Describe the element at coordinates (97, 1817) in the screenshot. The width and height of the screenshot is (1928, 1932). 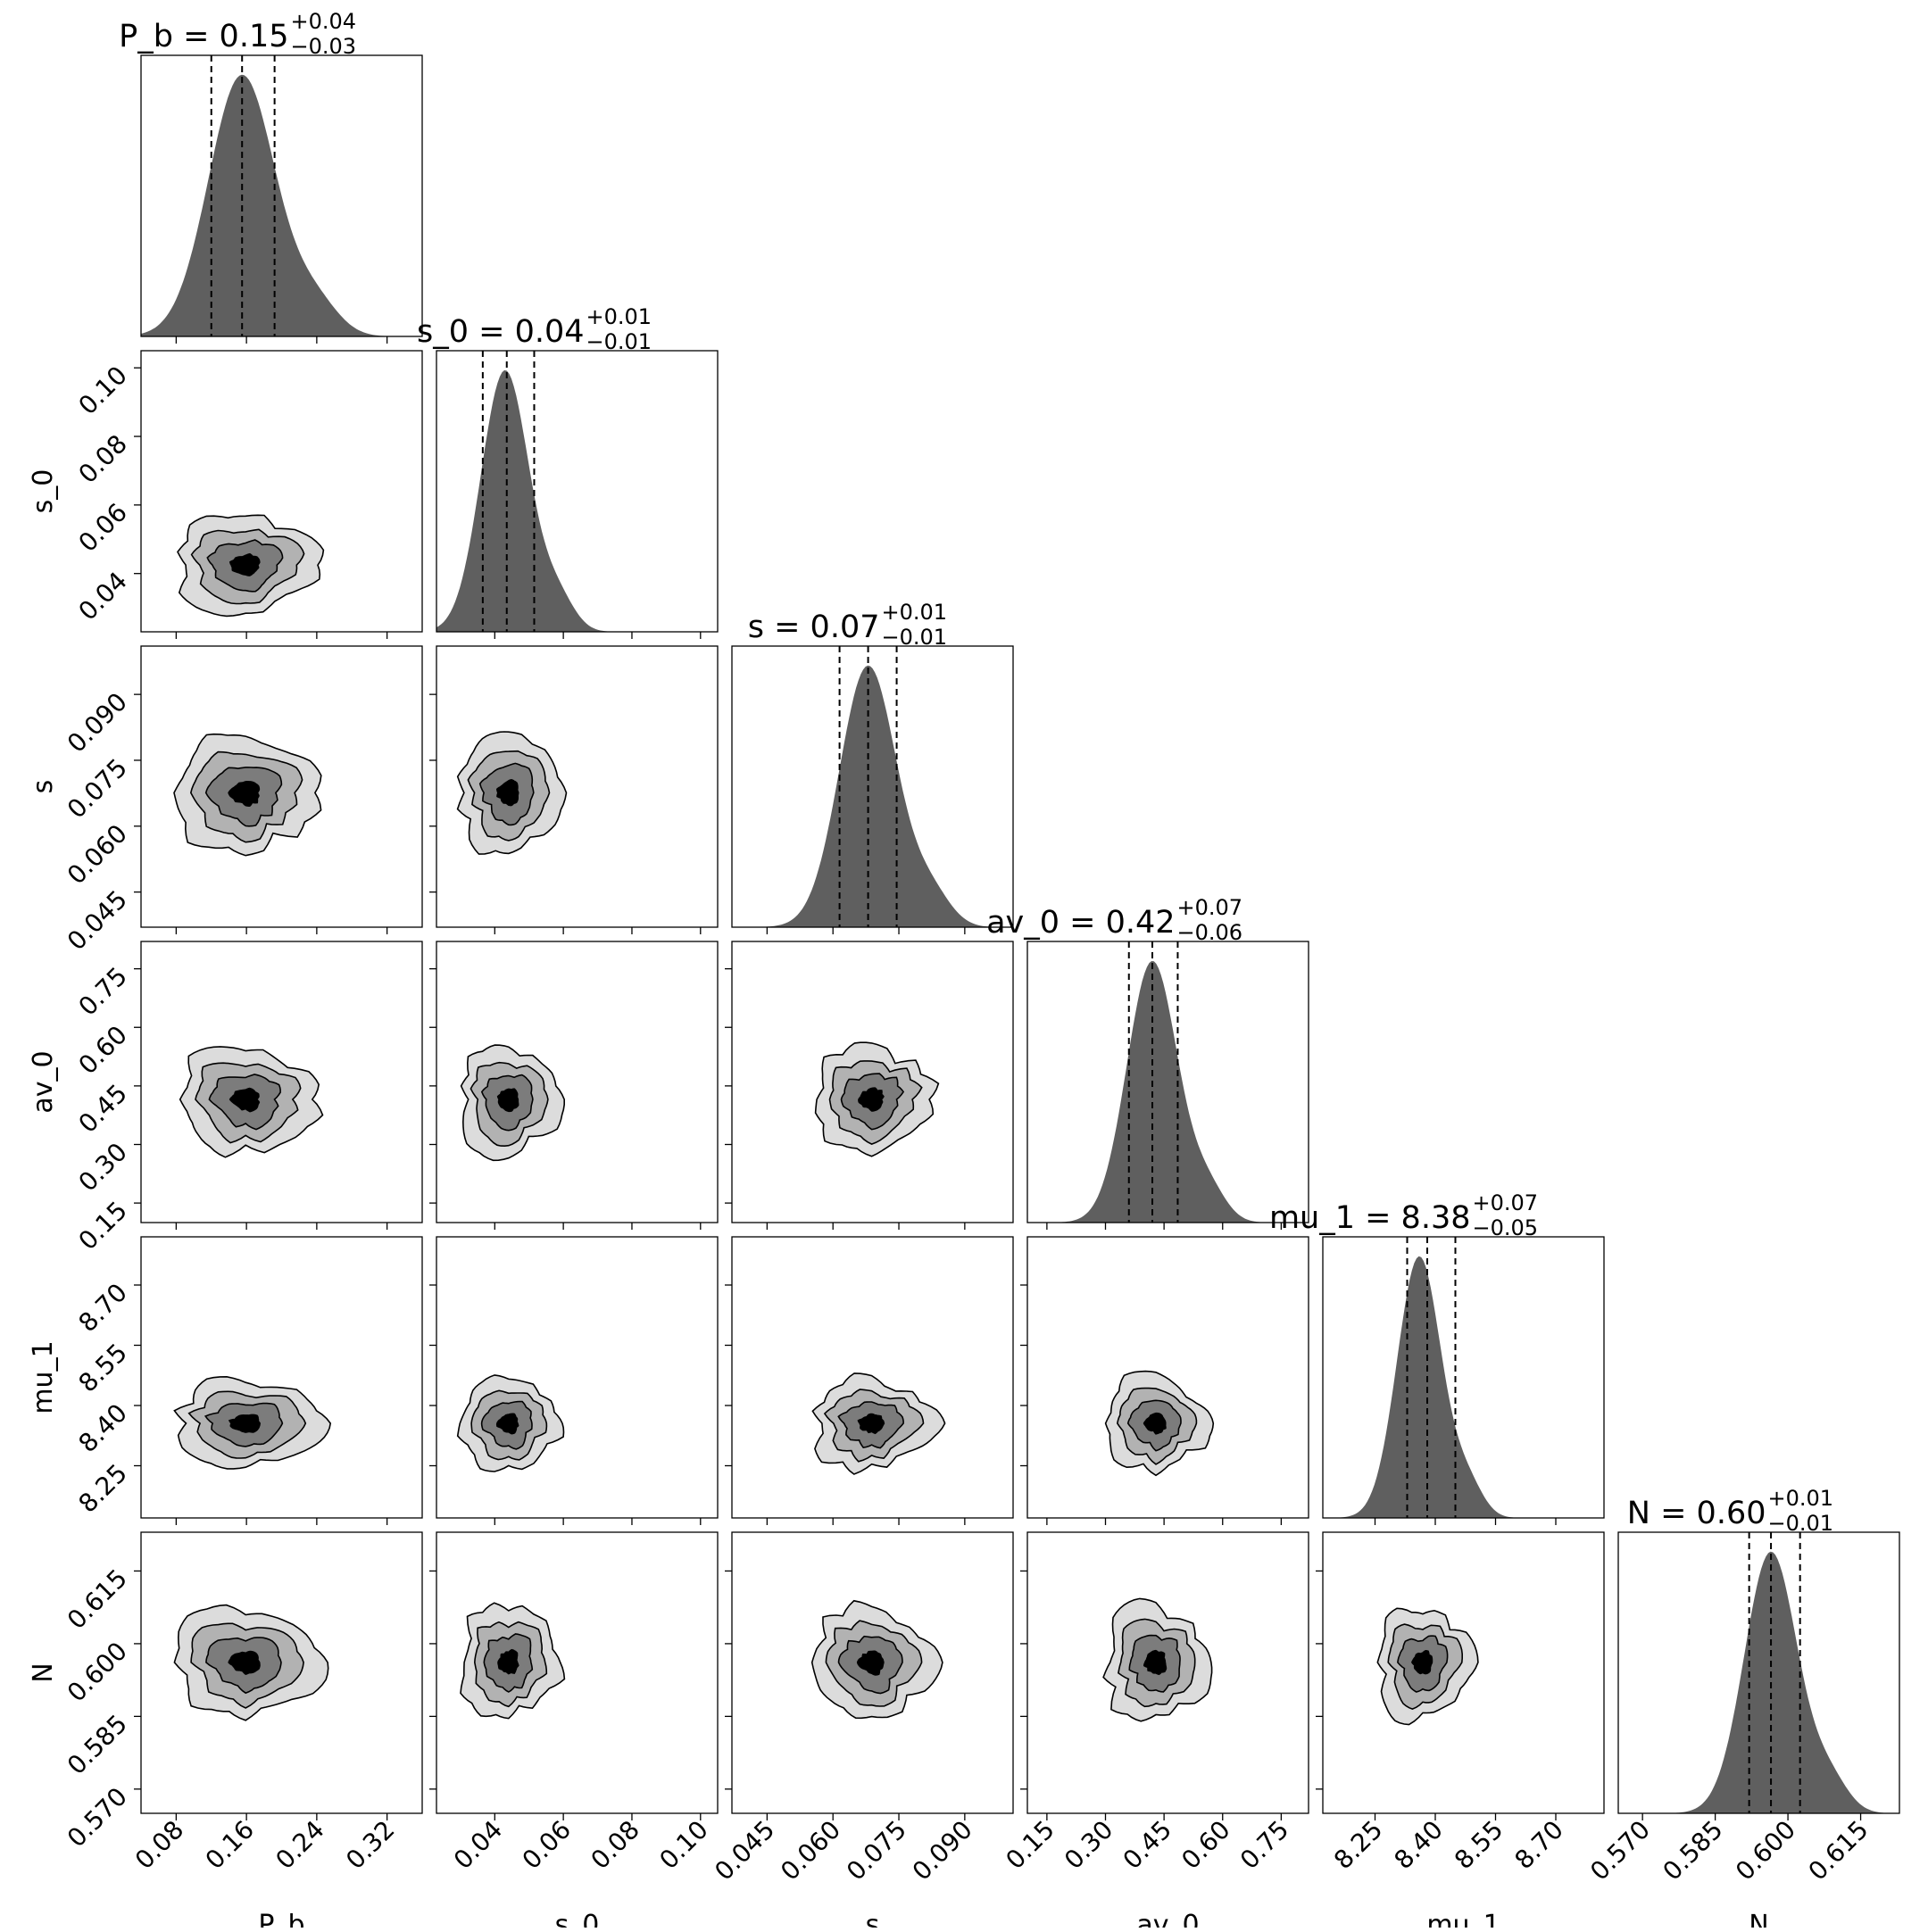
I see `y-tick-label-N: 0.570` at that location.